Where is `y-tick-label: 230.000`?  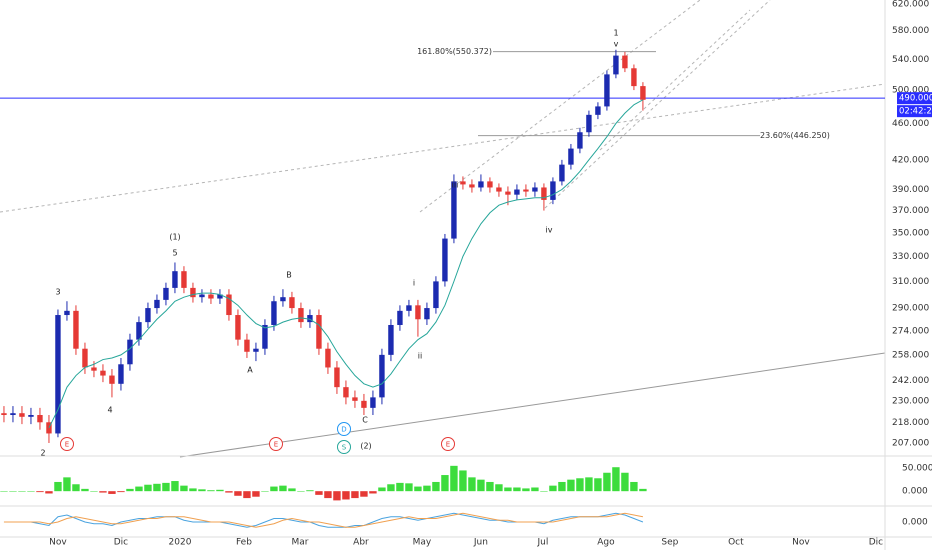 y-tick-label: 230.000 is located at coordinates (910, 401).